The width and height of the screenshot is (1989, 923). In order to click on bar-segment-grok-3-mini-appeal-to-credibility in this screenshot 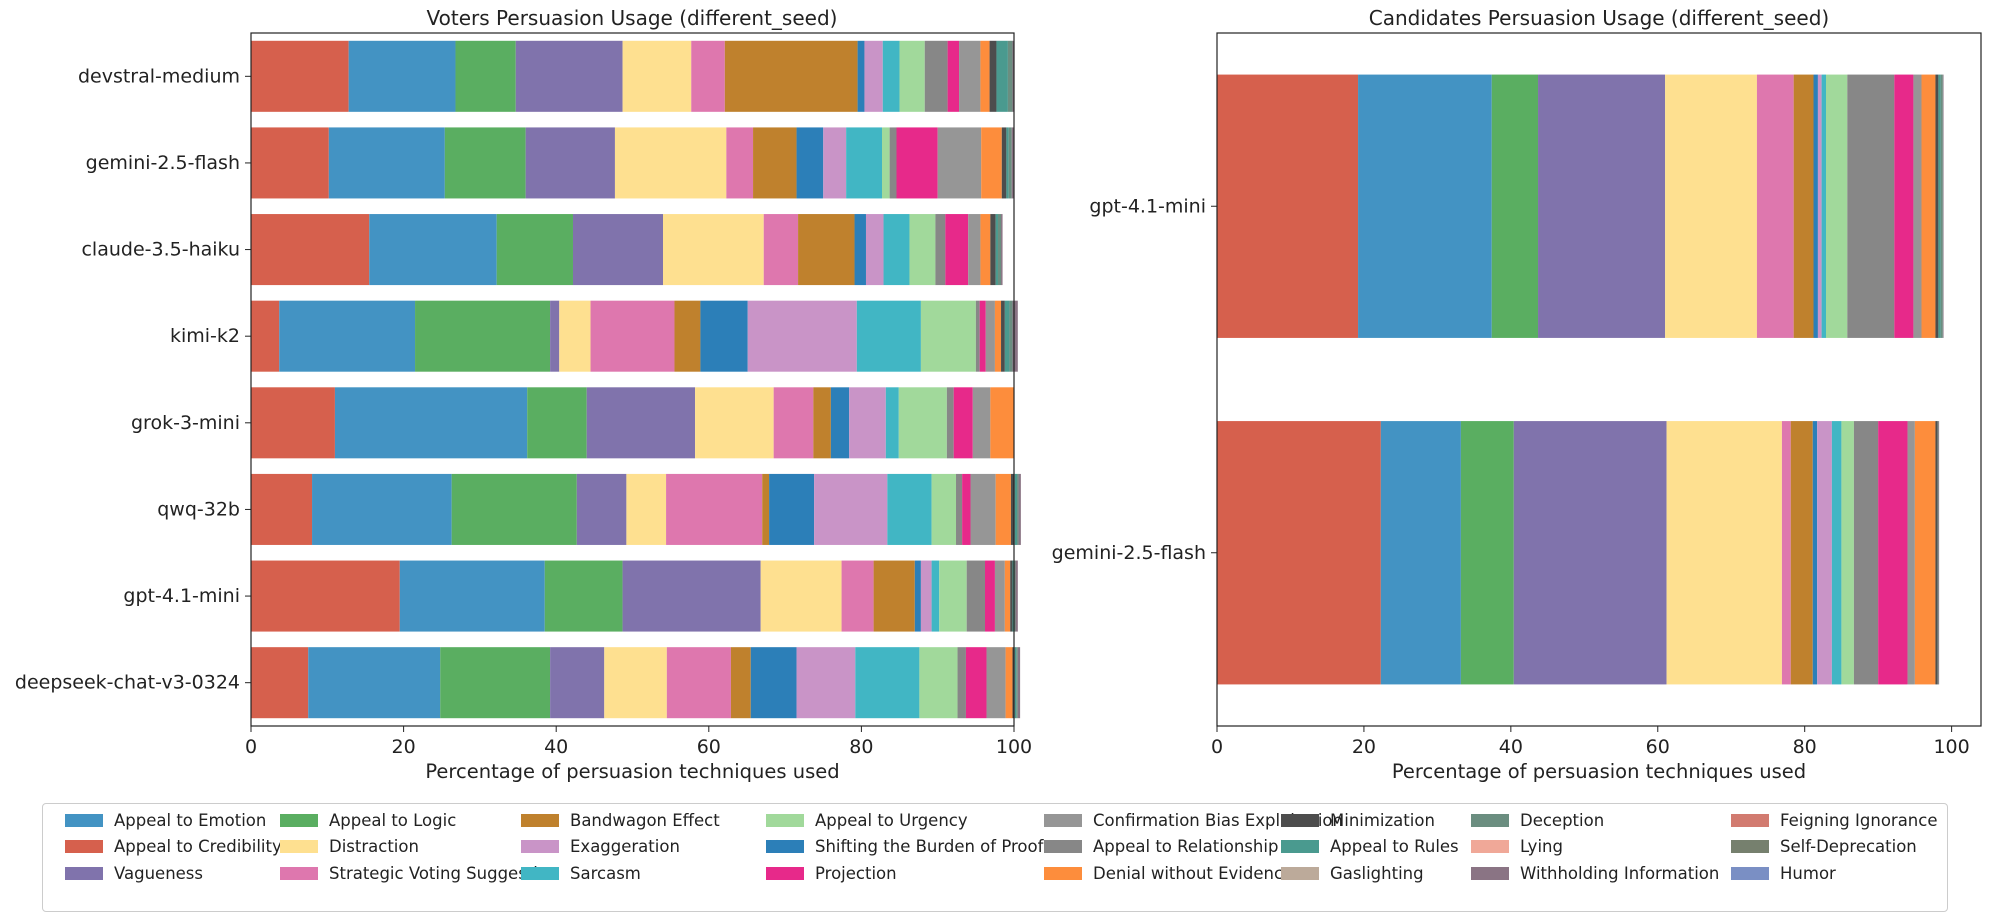, I will do `click(293, 423)`.